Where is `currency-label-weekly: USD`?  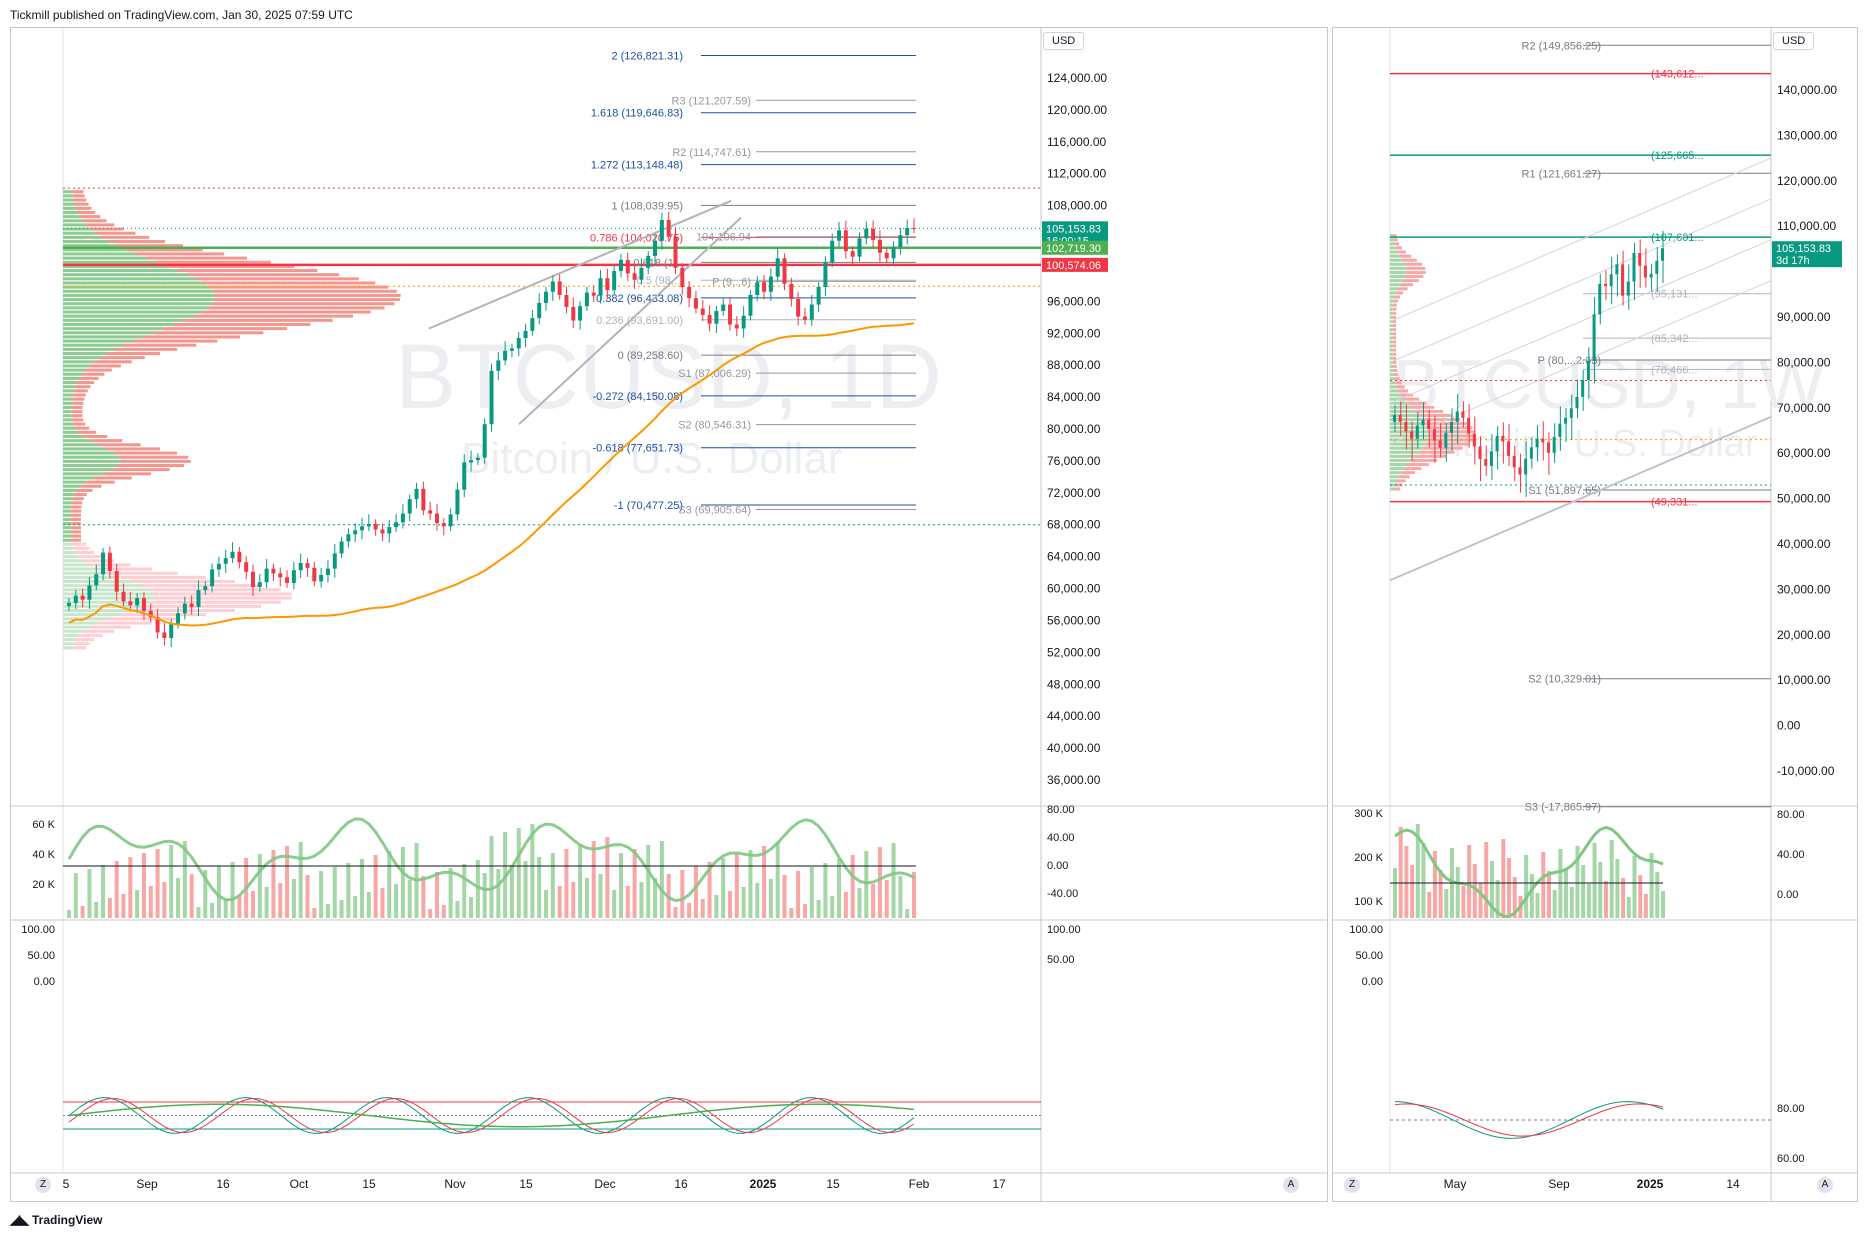 currency-label-weekly: USD is located at coordinates (1794, 41).